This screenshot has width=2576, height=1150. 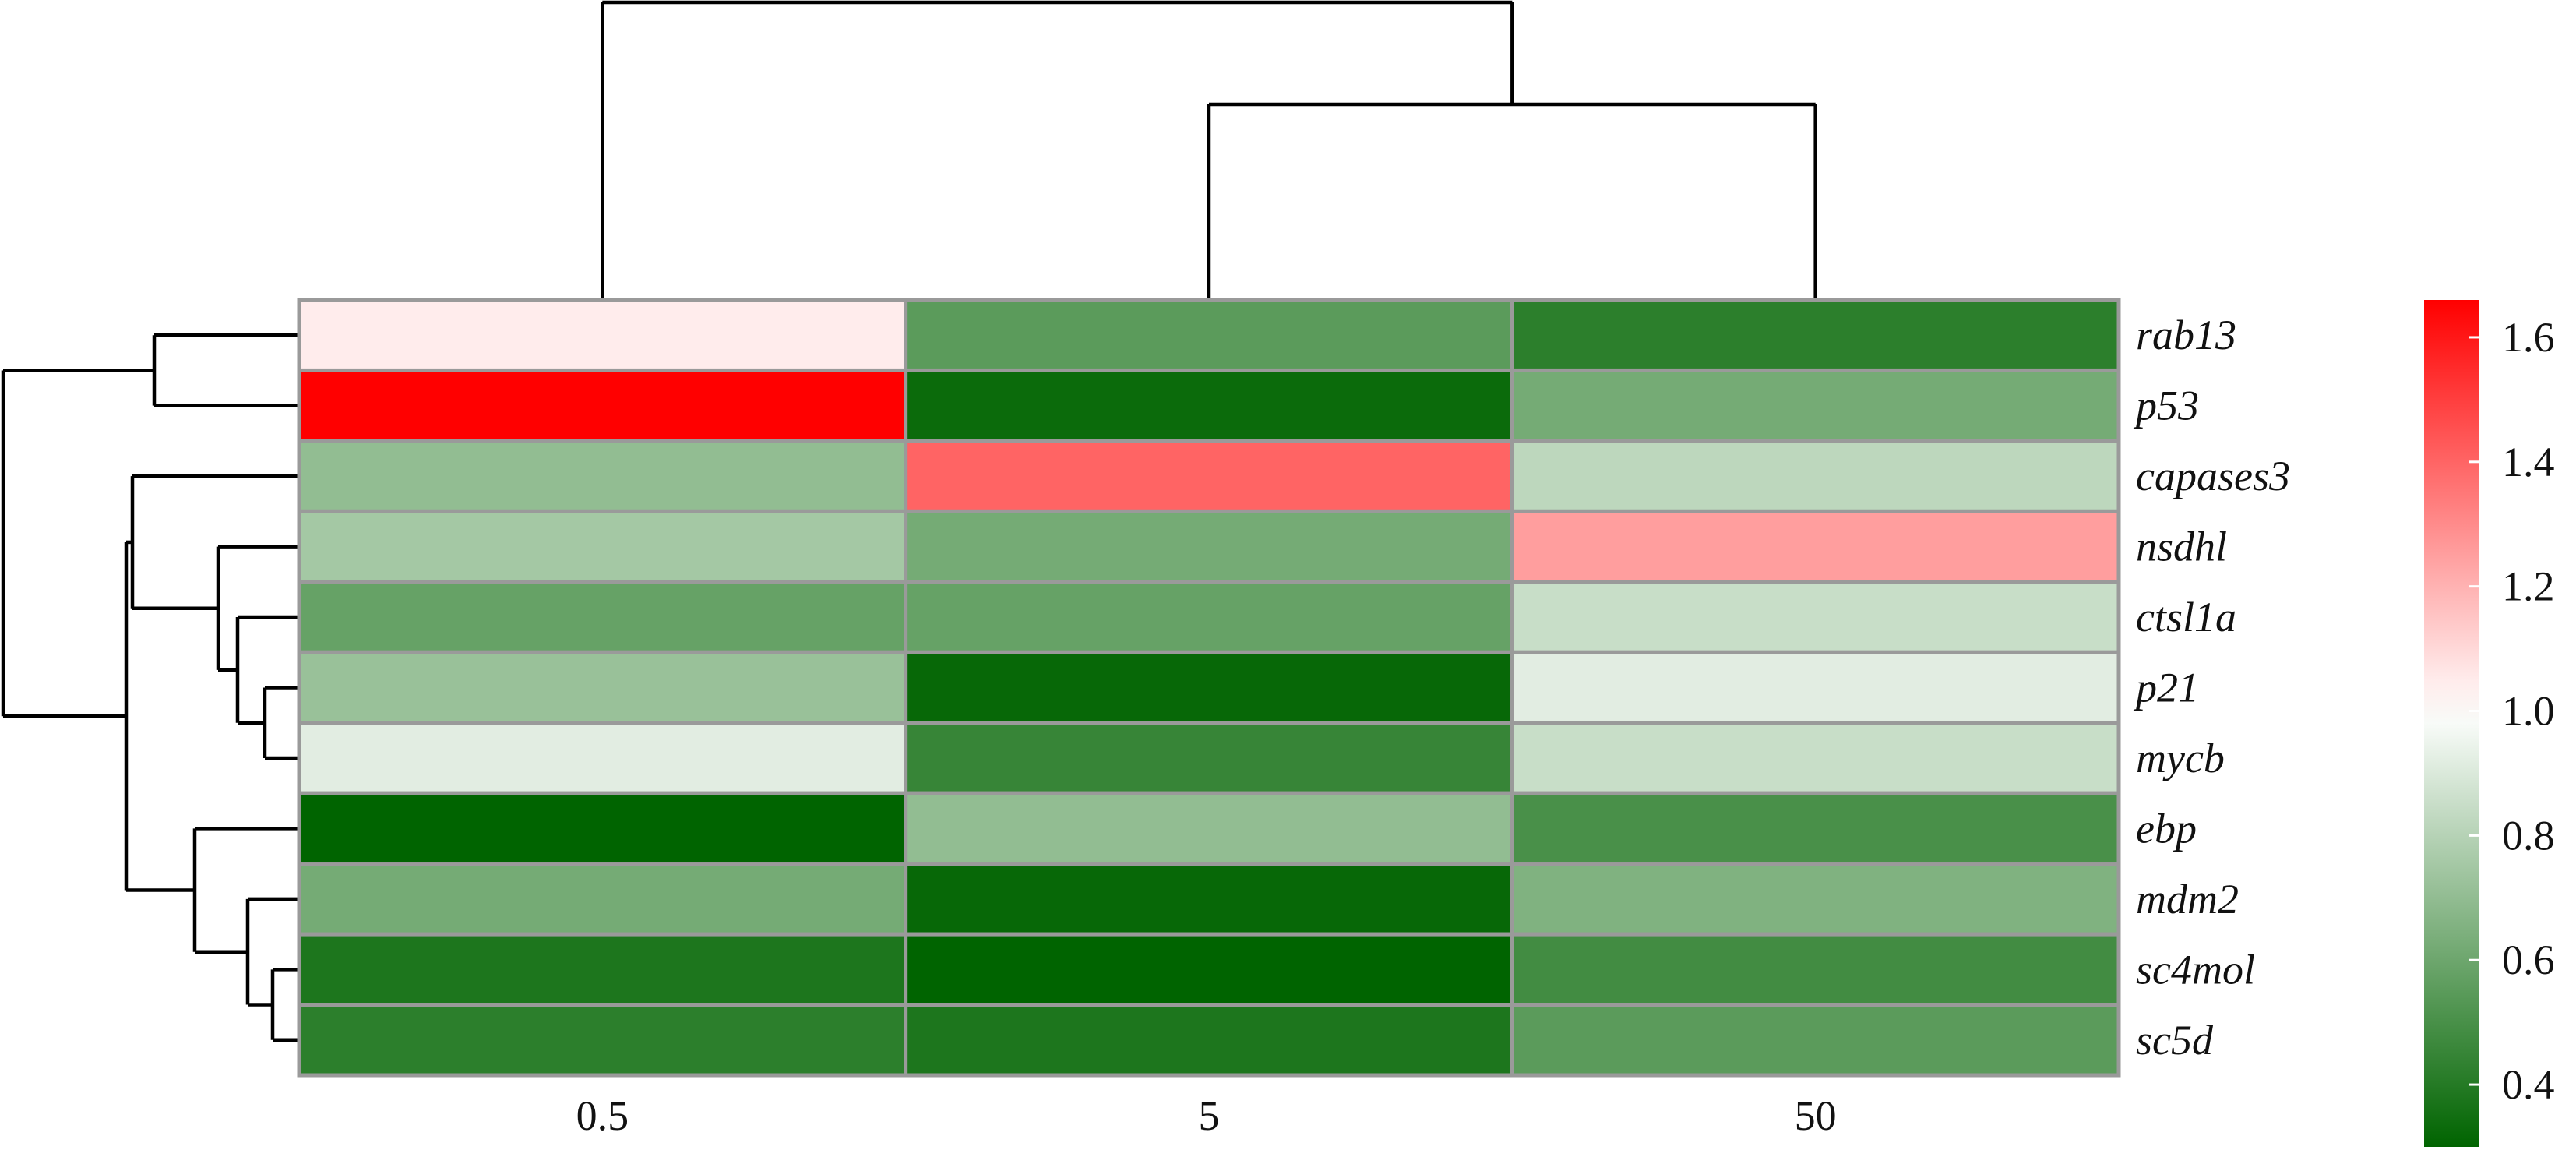 What do you see at coordinates (602, 758) in the screenshot?
I see `heatmap-cell-mycb-0.5` at bounding box center [602, 758].